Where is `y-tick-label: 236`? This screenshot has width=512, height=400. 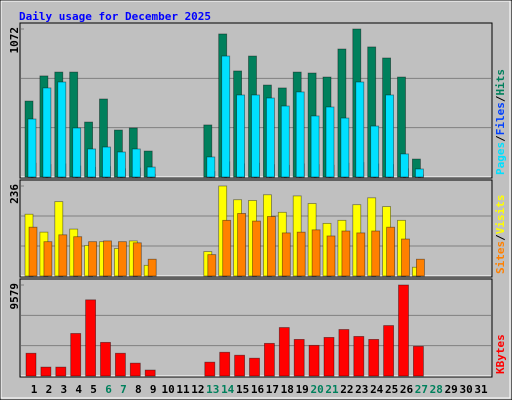
y-tick-label: 236 is located at coordinates (14, 194).